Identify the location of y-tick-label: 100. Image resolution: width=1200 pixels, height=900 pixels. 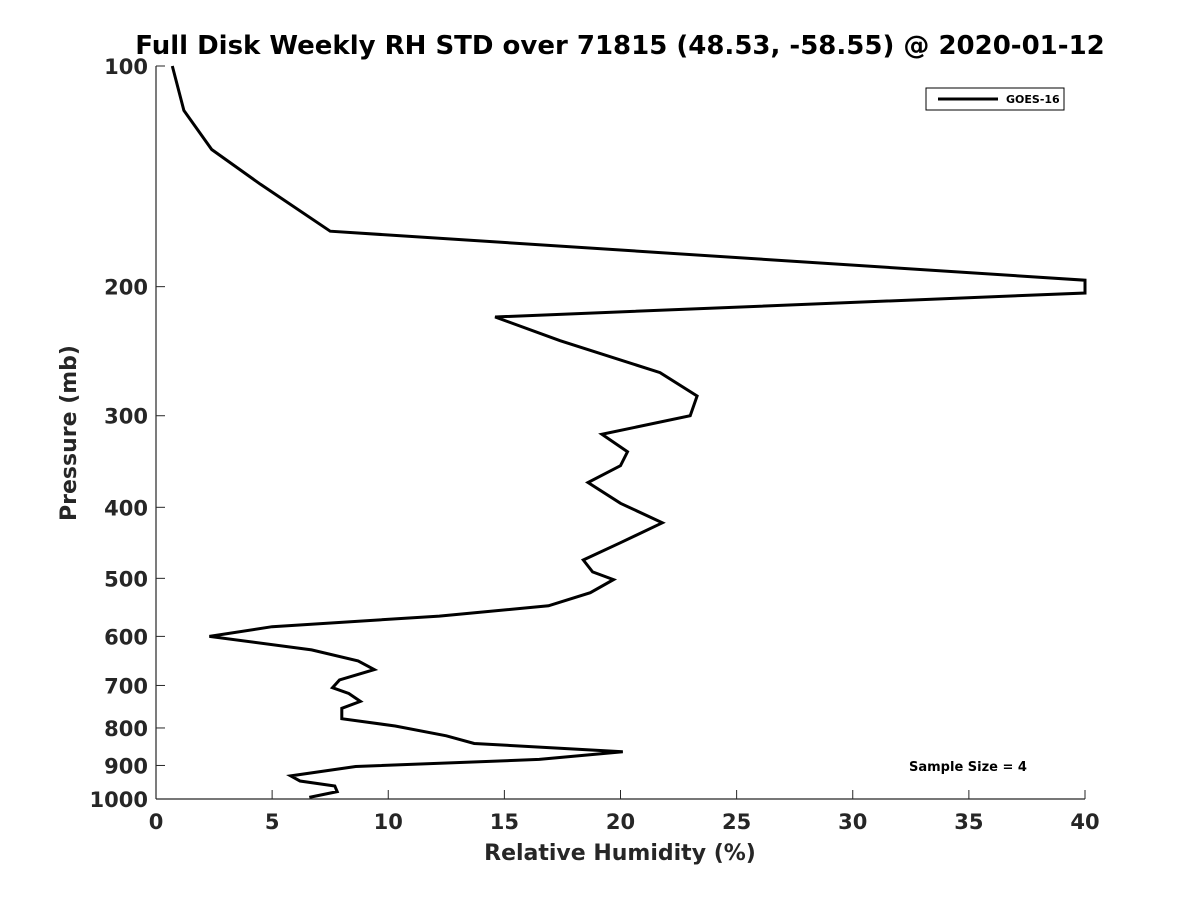
(126, 67).